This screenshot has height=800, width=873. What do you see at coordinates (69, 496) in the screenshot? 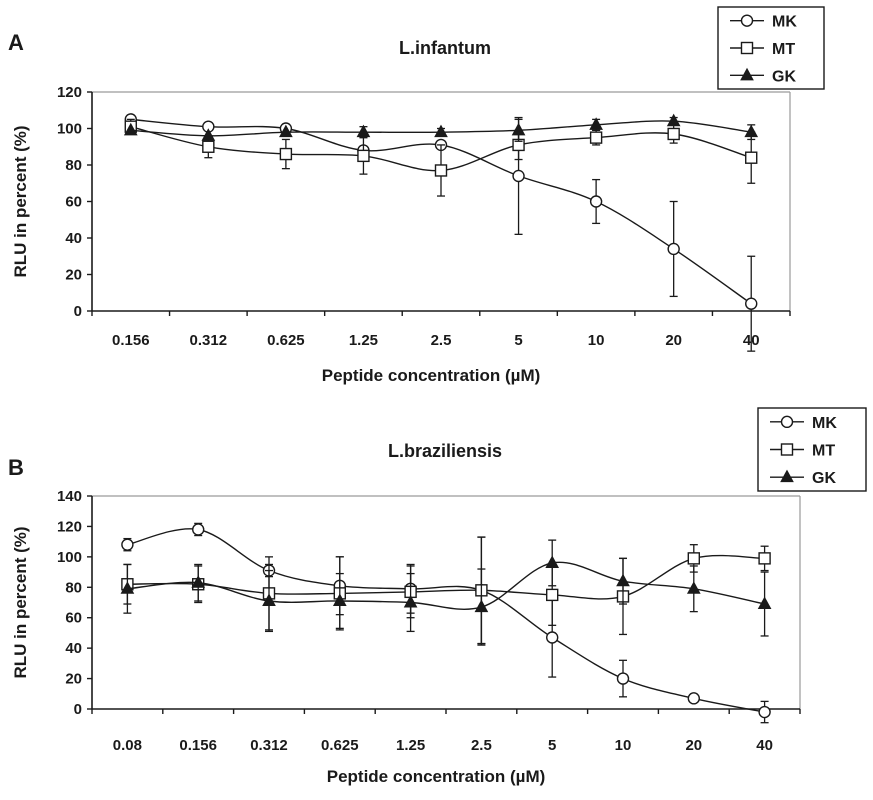
I see `y-tick-label: 140` at bounding box center [69, 496].